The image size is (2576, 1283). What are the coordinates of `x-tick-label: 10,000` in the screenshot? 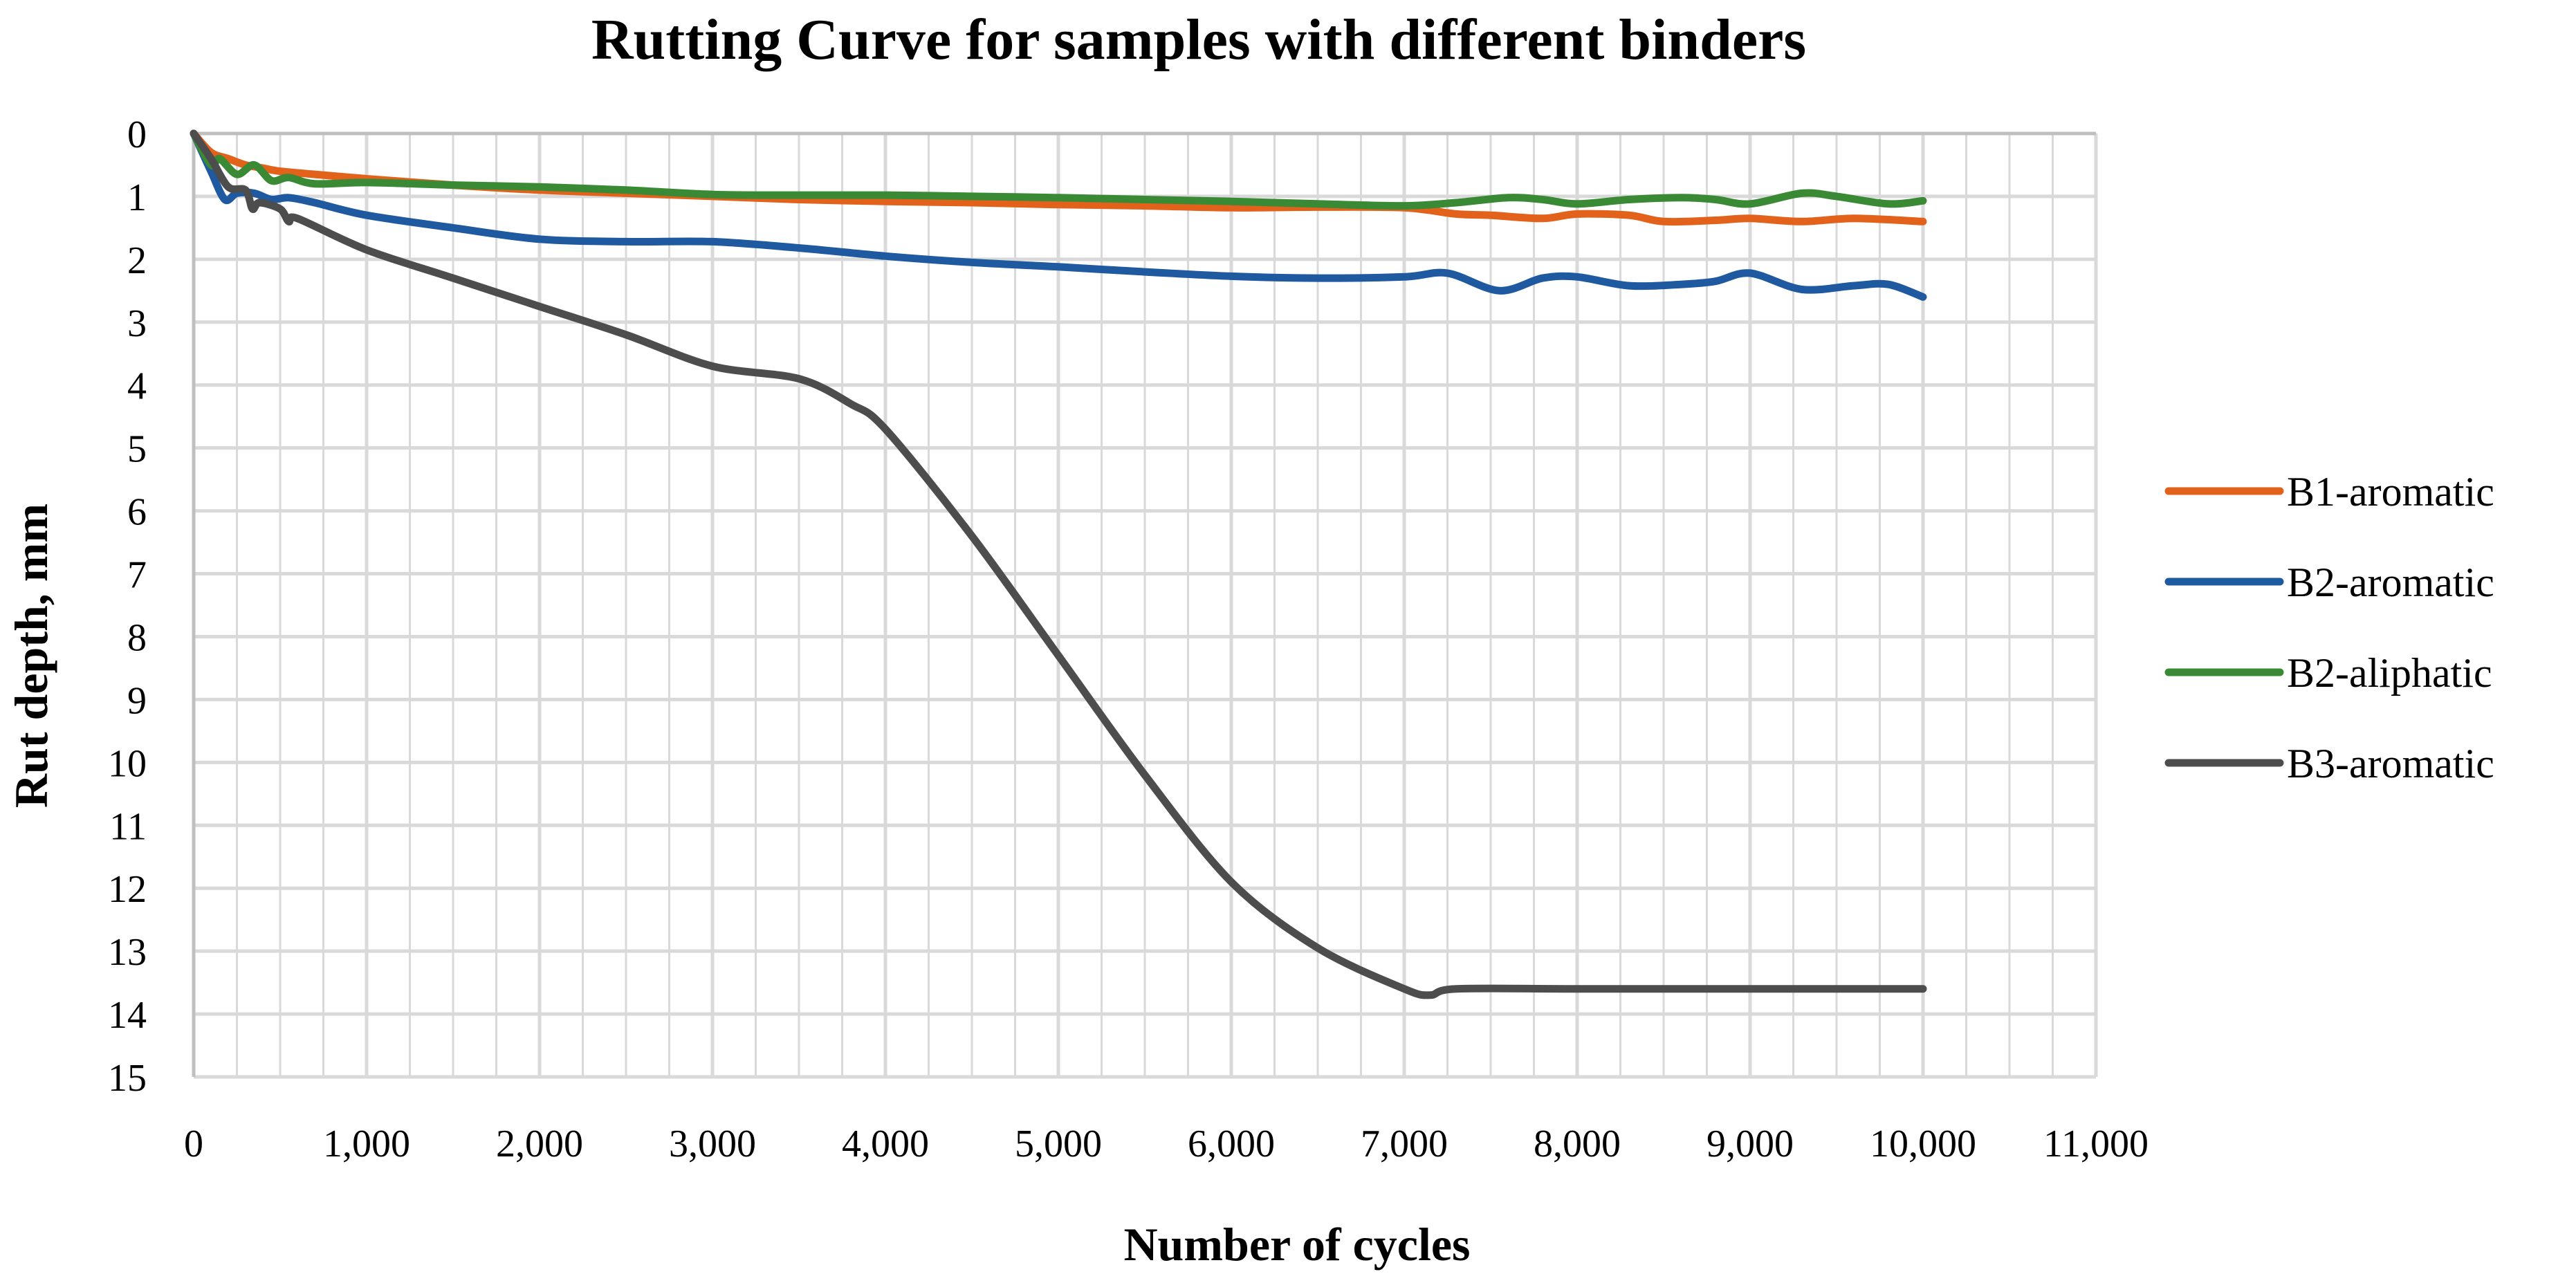 It's located at (1923, 1144).